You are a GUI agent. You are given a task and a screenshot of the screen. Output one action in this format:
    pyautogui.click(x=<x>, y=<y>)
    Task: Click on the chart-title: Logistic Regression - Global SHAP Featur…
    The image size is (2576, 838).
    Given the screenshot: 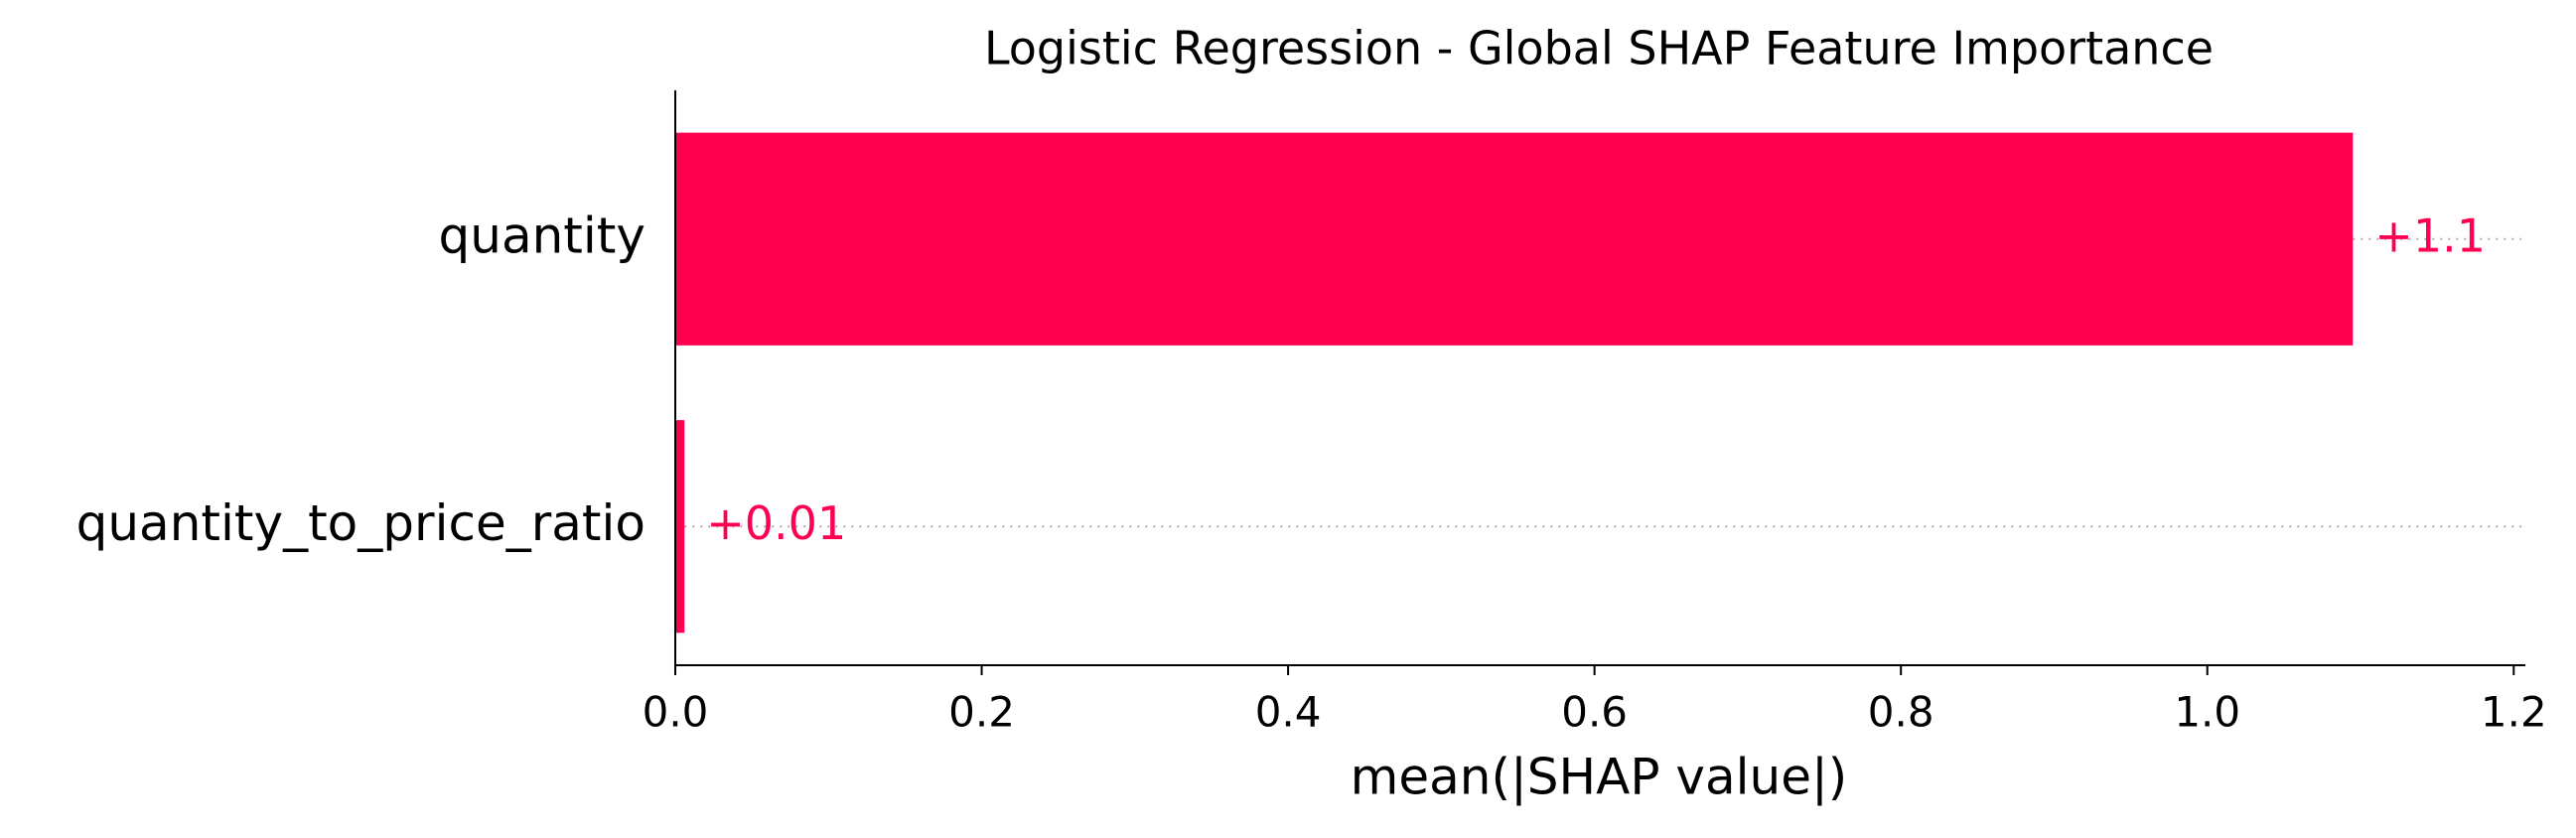 What is the action you would take?
    pyautogui.click(x=1599, y=48)
    